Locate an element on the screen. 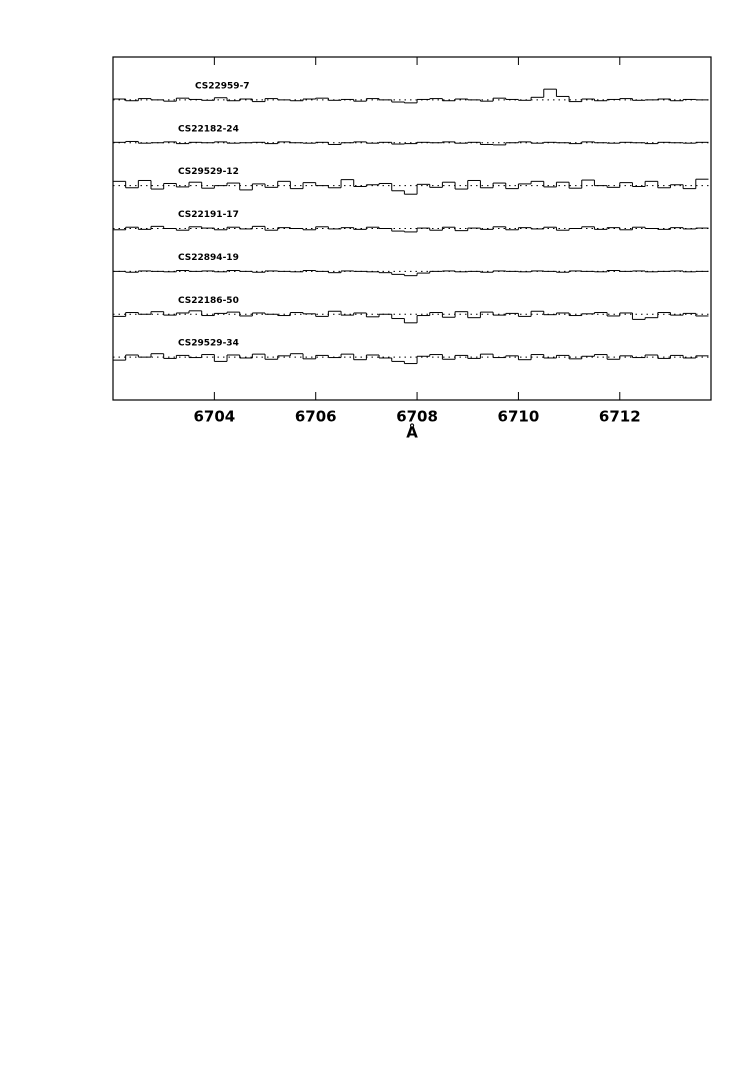 This screenshot has width=753, height=1086. x-tick-label: 6710 is located at coordinates (519, 417).